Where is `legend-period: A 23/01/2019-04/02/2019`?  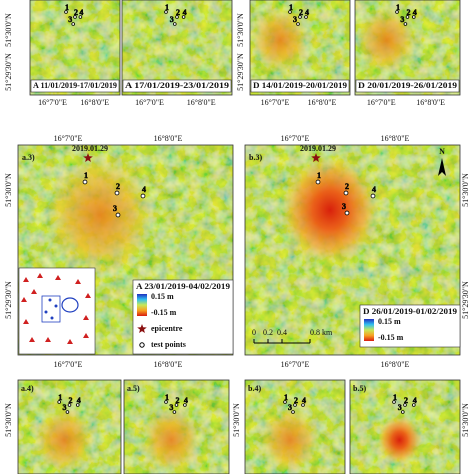 legend-period: A 23/01/2019-04/02/2019 is located at coordinates (183, 286).